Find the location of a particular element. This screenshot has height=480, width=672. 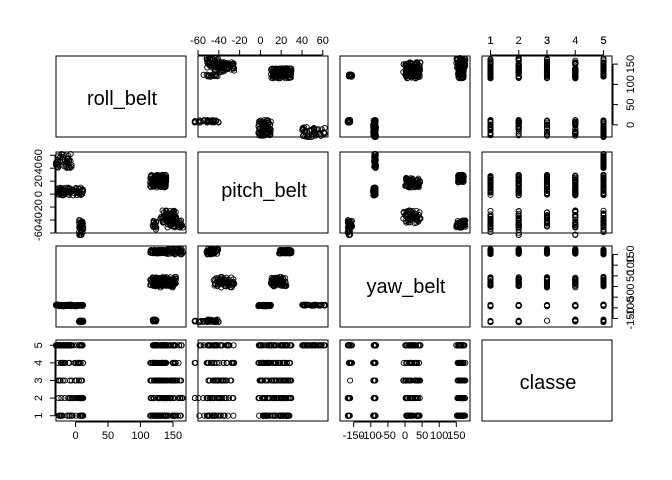

panel-points-classe-roll_belt is located at coordinates (119, 380).